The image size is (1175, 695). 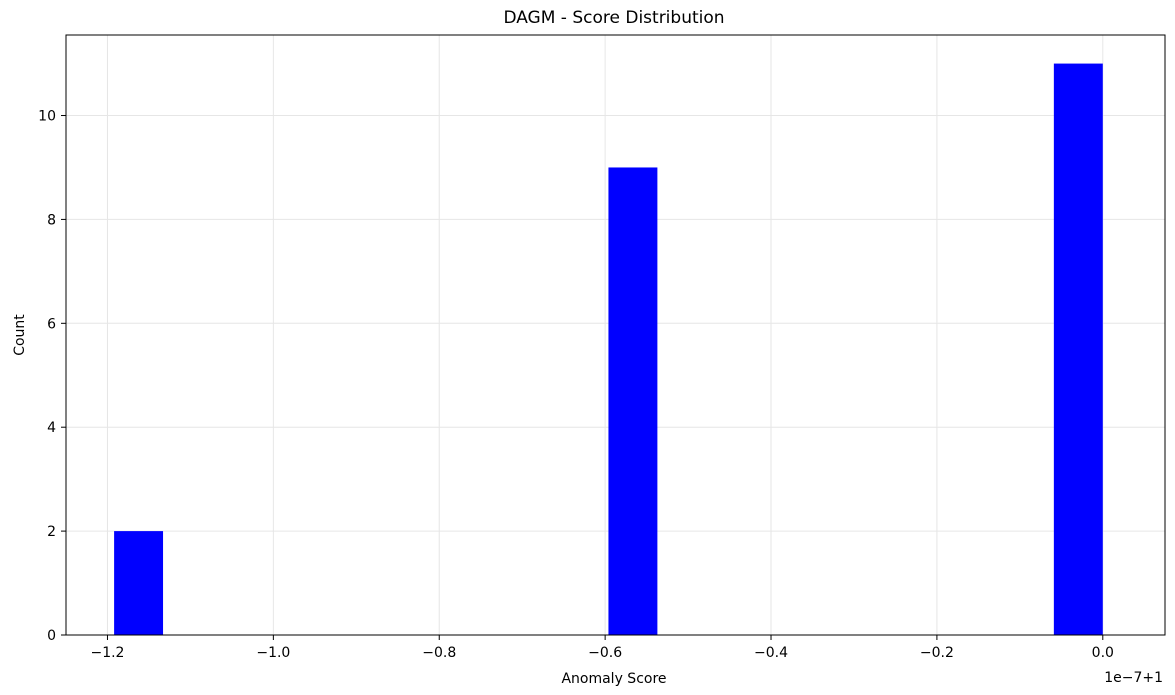 What do you see at coordinates (52, 376) in the screenshot?
I see `y-axis-ticks: 0 2 4 6 8 10` at bounding box center [52, 376].